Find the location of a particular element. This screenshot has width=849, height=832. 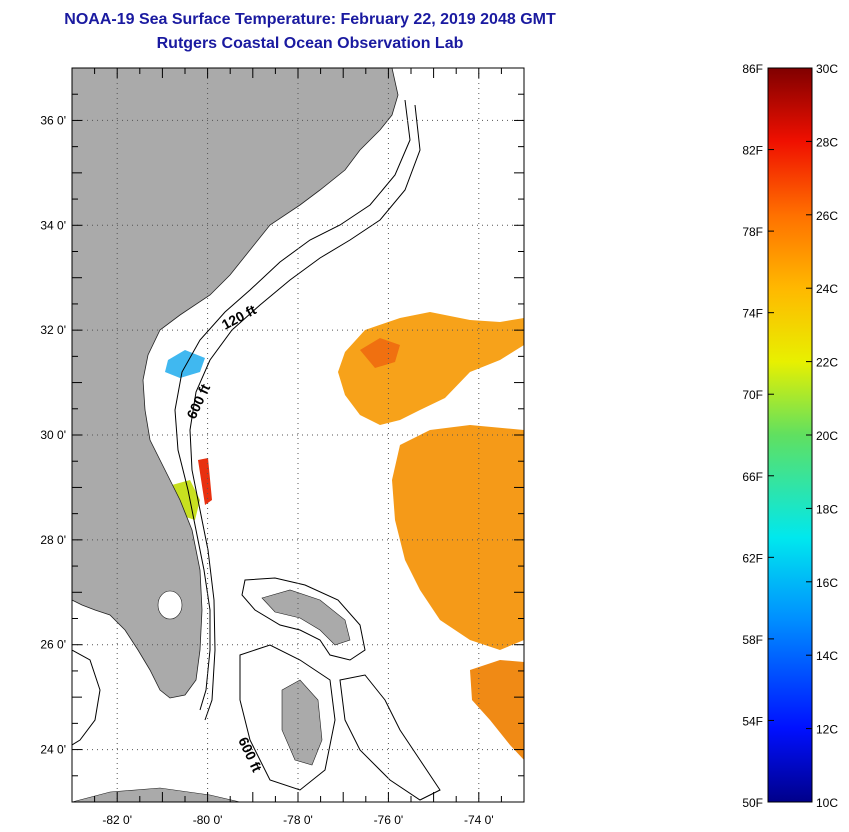

land-bahamas-andros is located at coordinates (302, 722).